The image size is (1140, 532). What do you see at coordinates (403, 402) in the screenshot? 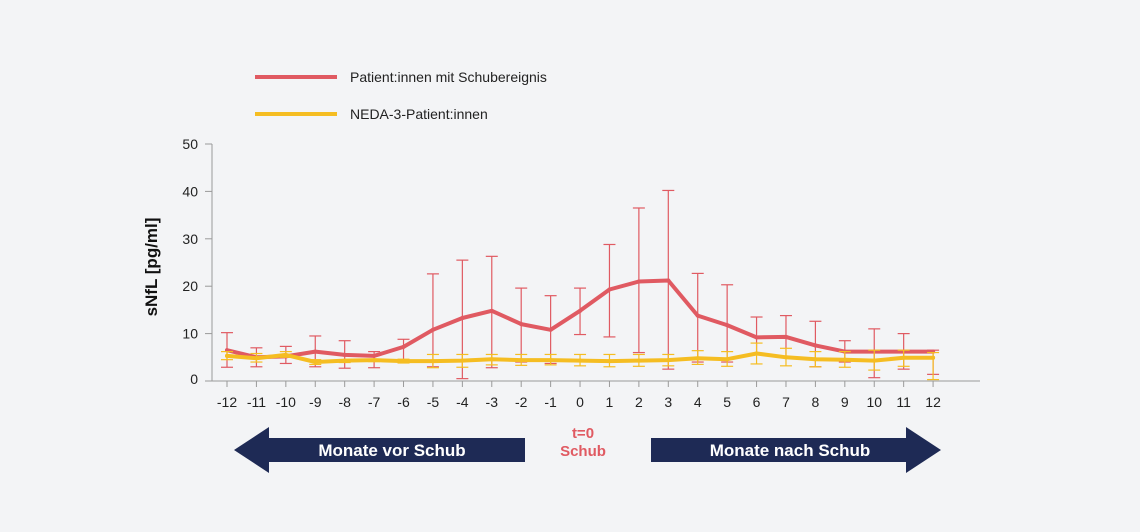
I see `x-tick-label: -6` at bounding box center [403, 402].